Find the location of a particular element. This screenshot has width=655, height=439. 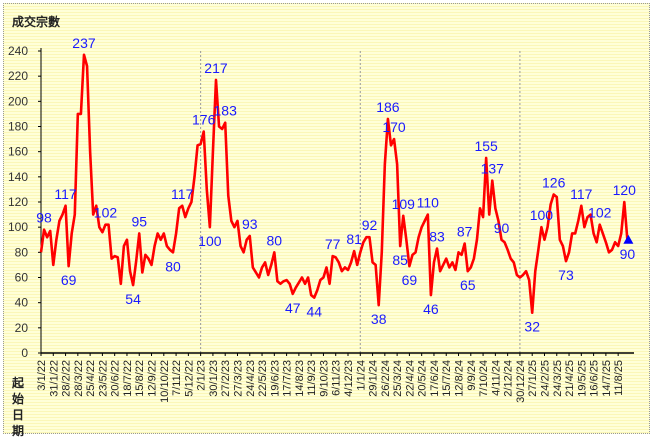

x-tick-label: 9/9/24 is located at coordinates (472, 375).